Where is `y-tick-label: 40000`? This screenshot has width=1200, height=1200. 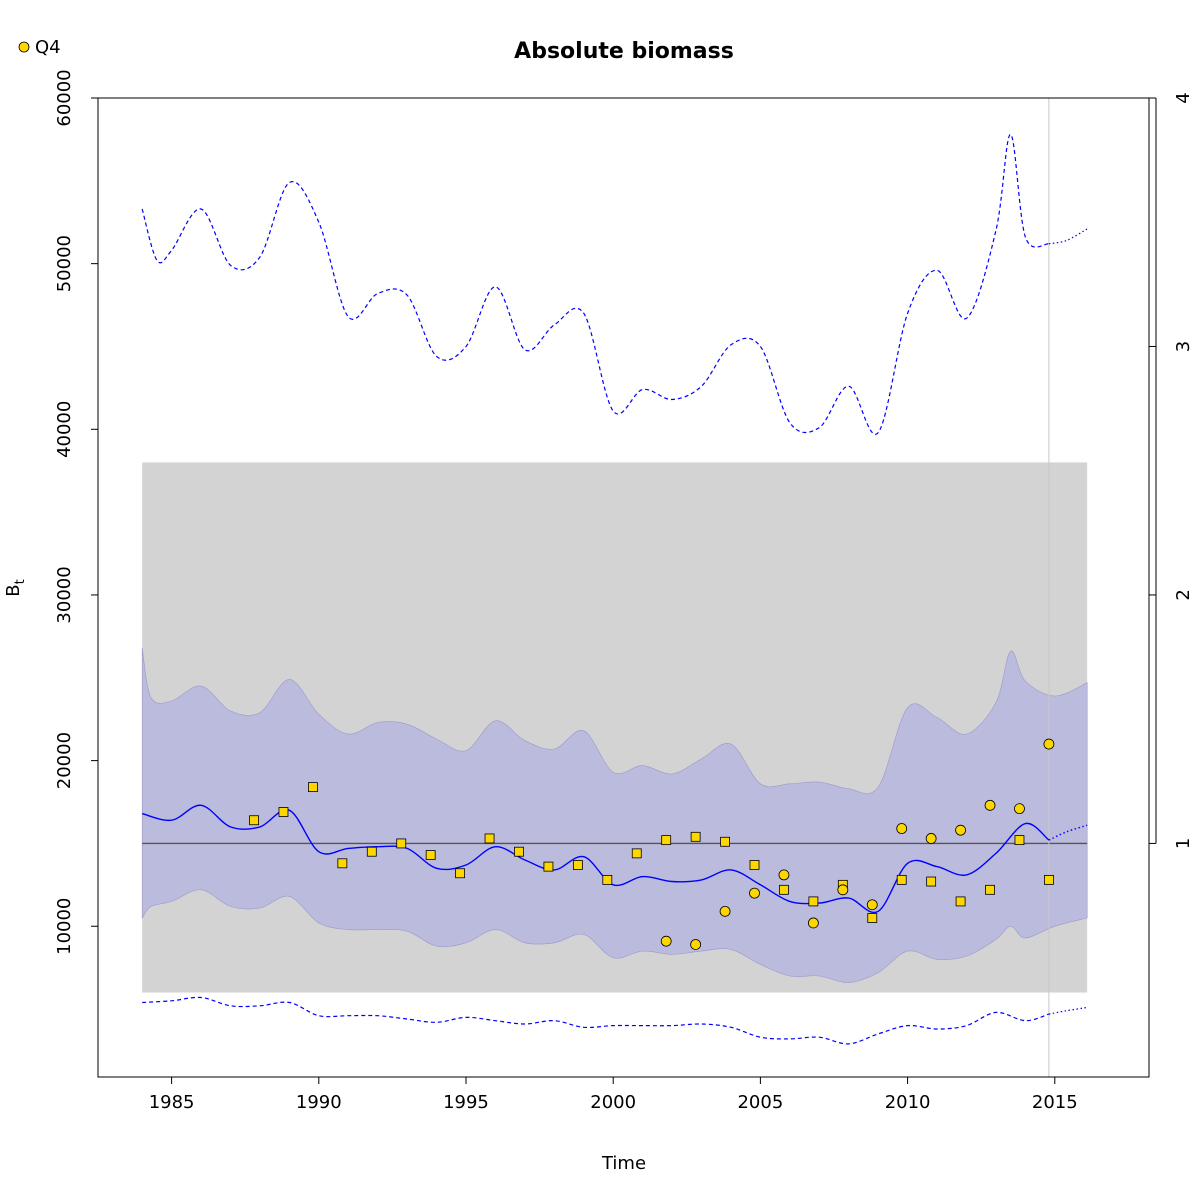
y-tick-label: 40000 is located at coordinates (64, 429).